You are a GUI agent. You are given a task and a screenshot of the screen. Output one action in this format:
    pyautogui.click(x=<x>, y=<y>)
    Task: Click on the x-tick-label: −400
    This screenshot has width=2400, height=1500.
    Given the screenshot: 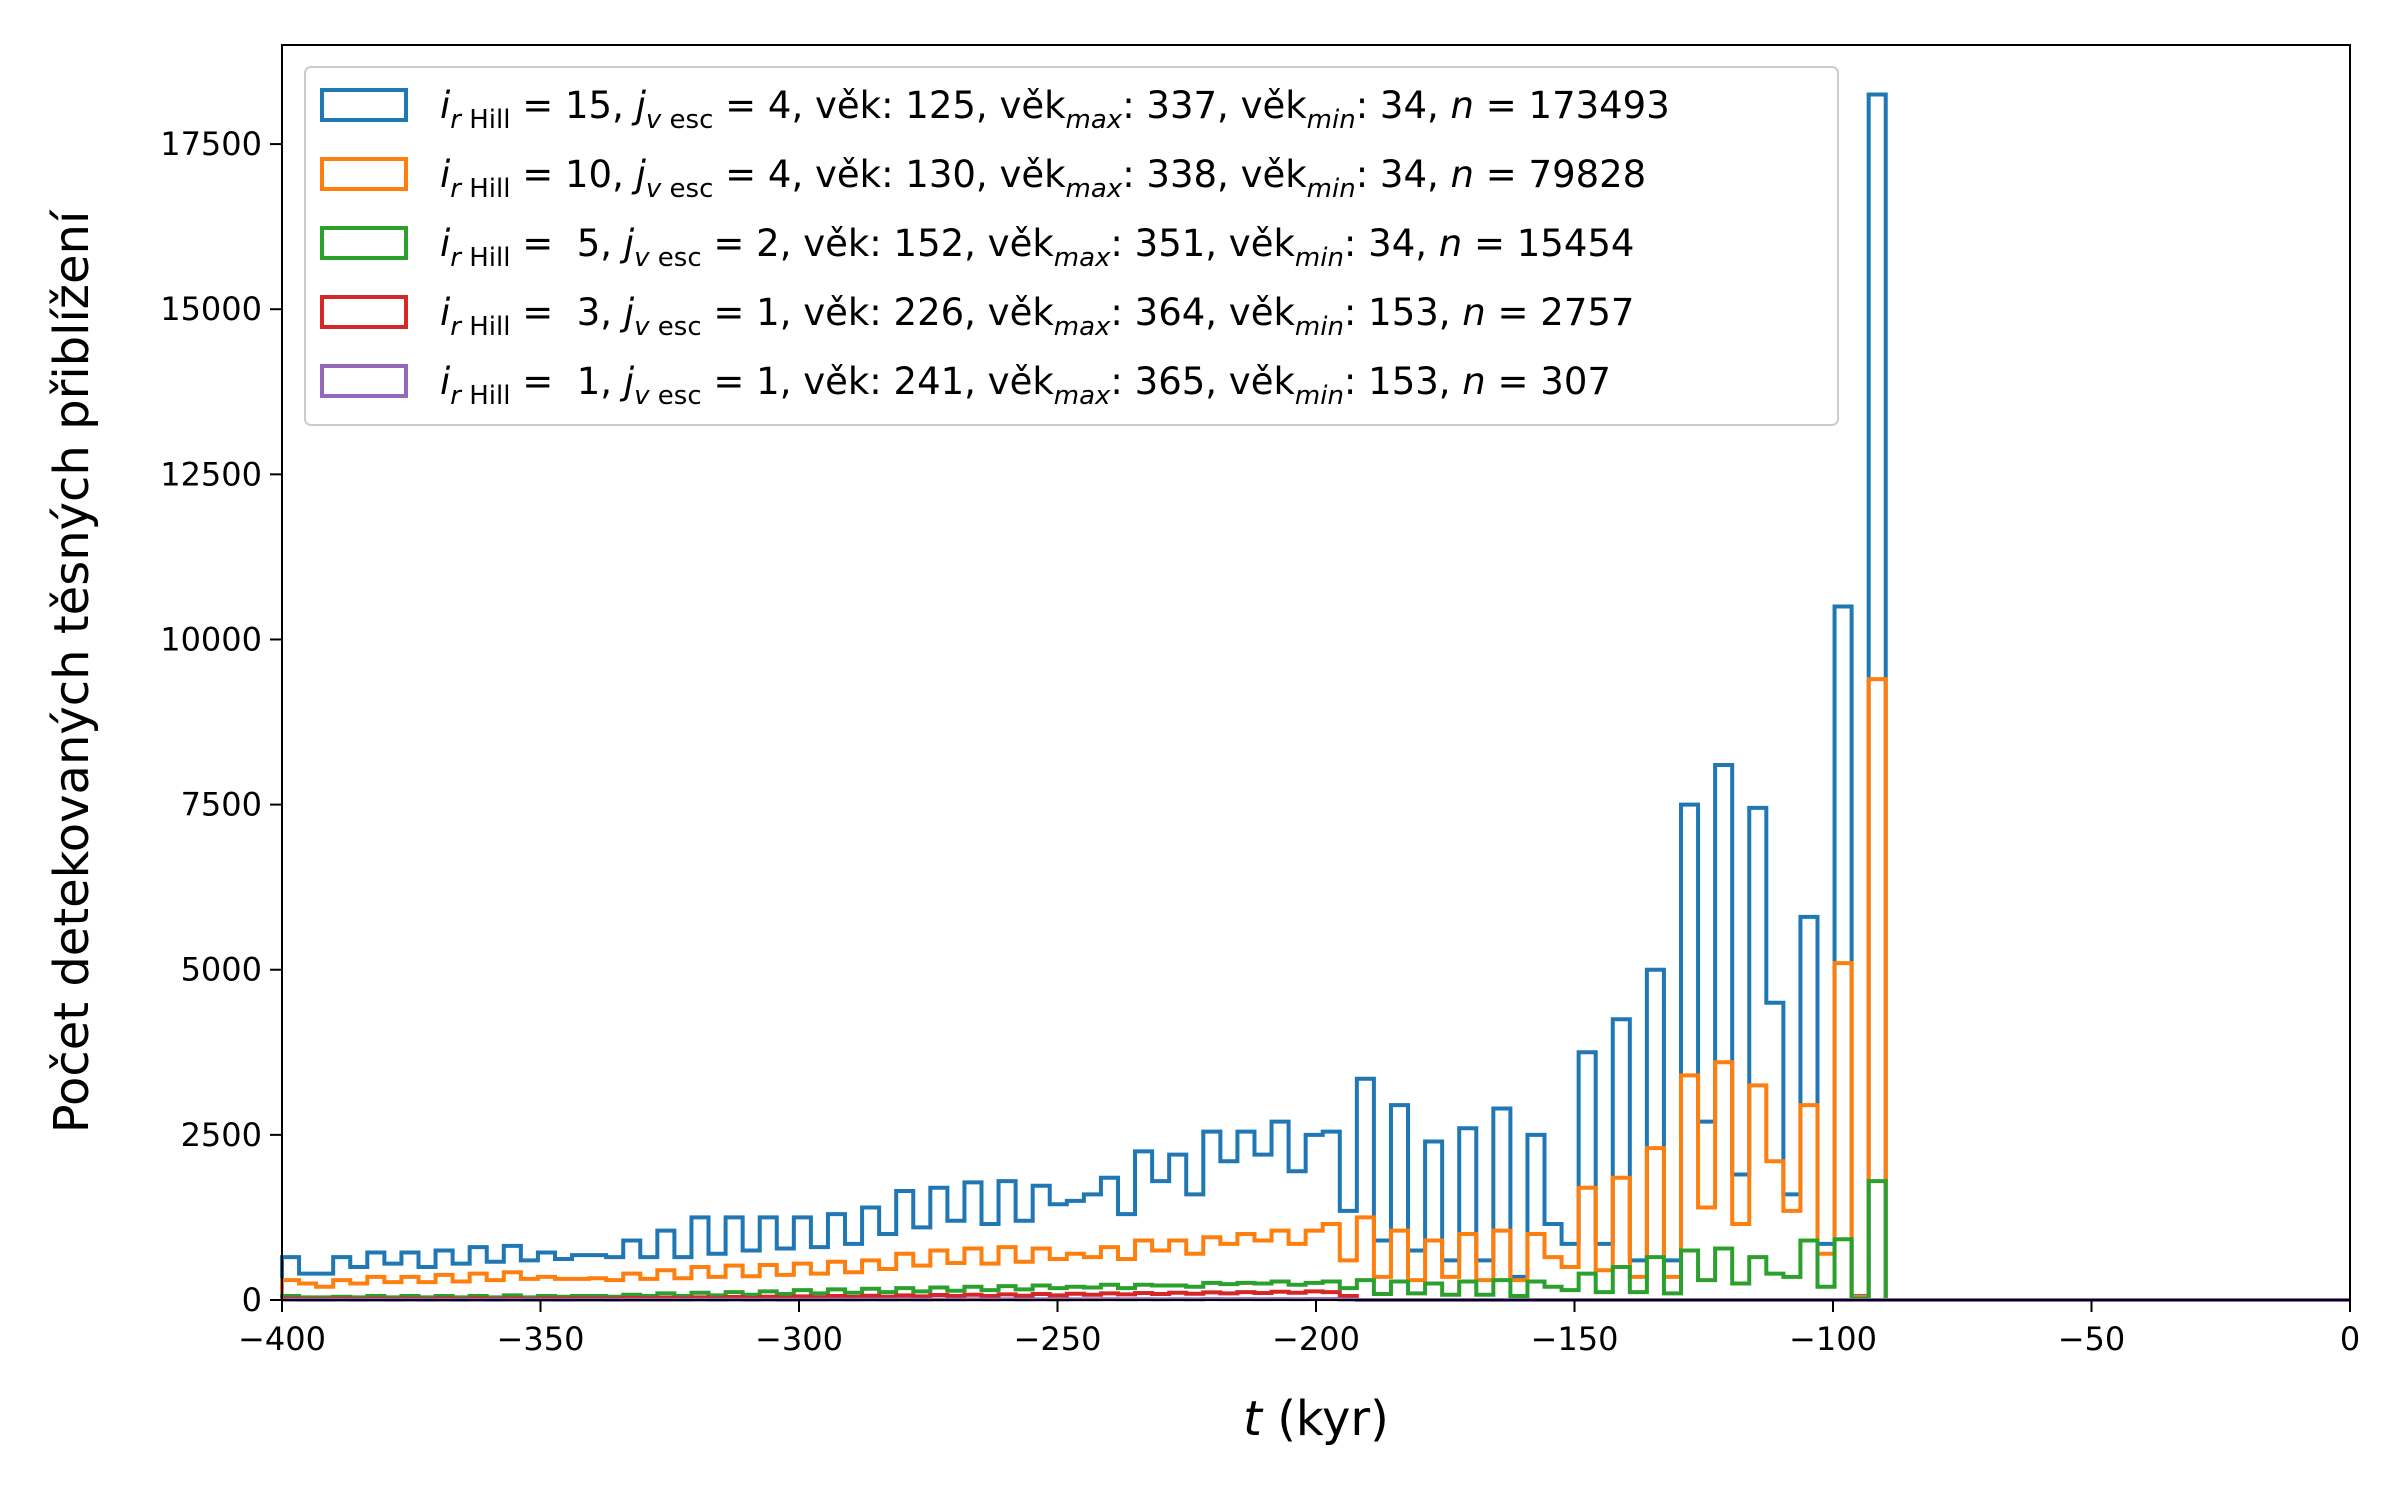 What is the action you would take?
    pyautogui.click(x=282, y=1339)
    